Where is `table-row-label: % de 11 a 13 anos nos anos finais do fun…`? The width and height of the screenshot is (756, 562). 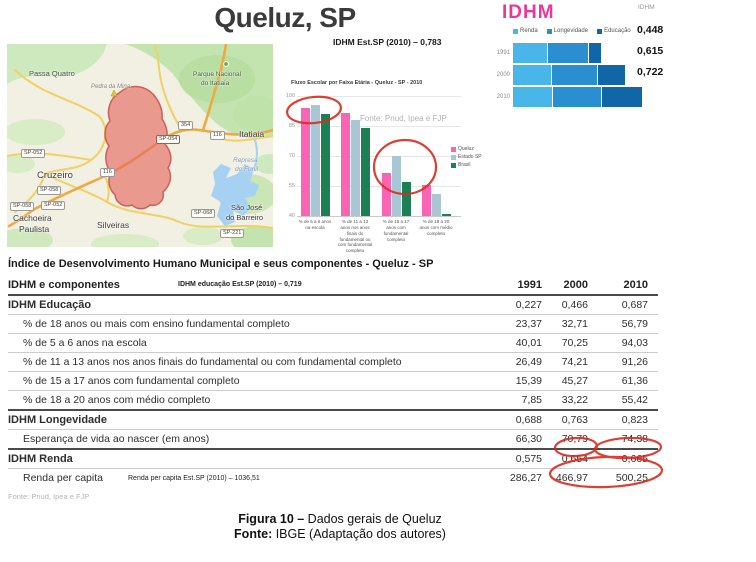 table-row-label: % de 11 a 13 anos nos anos finais do fun… is located at coordinates (212, 362).